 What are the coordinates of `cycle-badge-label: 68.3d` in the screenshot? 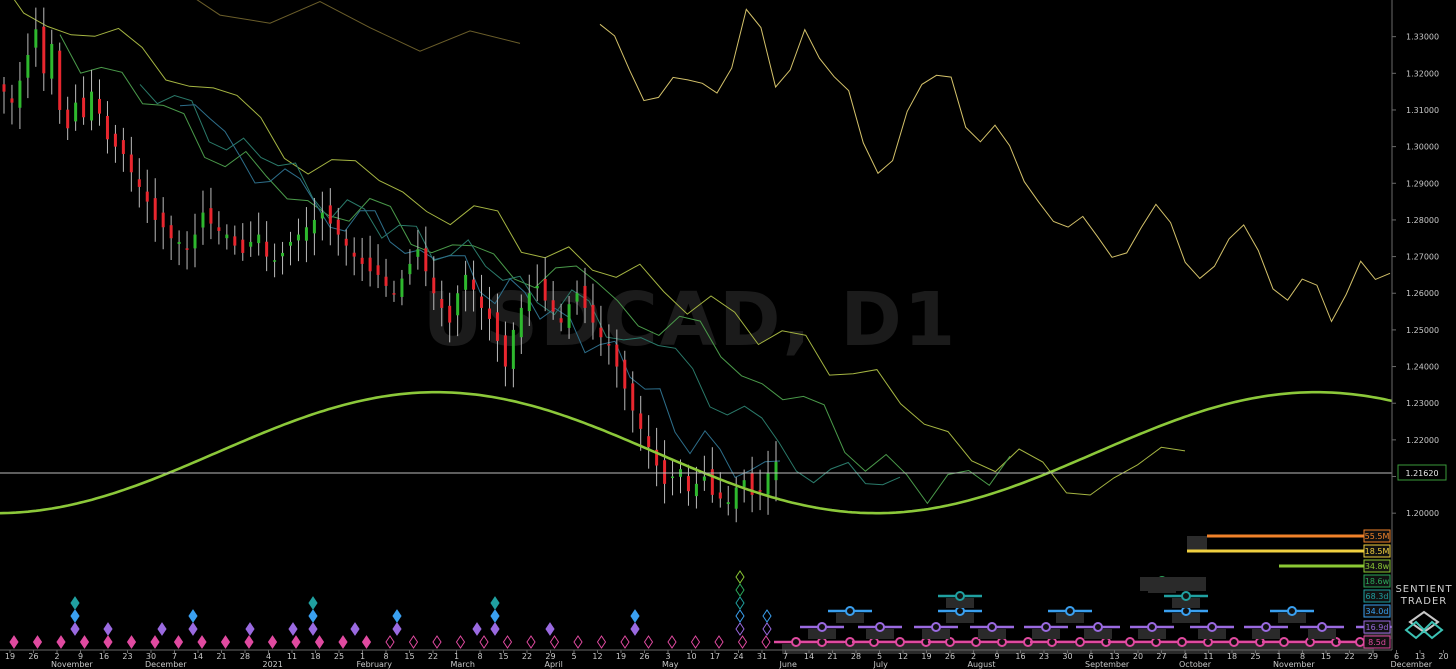 It's located at (1377, 596).